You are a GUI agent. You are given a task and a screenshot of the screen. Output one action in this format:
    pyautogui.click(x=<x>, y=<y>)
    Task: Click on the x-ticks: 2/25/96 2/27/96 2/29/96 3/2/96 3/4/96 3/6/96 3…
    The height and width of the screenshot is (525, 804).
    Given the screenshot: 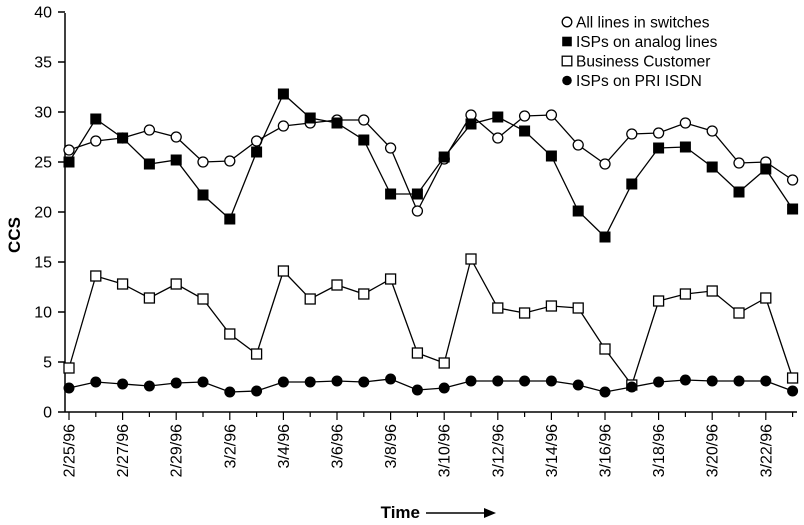 What is the action you would take?
    pyautogui.click(x=428, y=444)
    